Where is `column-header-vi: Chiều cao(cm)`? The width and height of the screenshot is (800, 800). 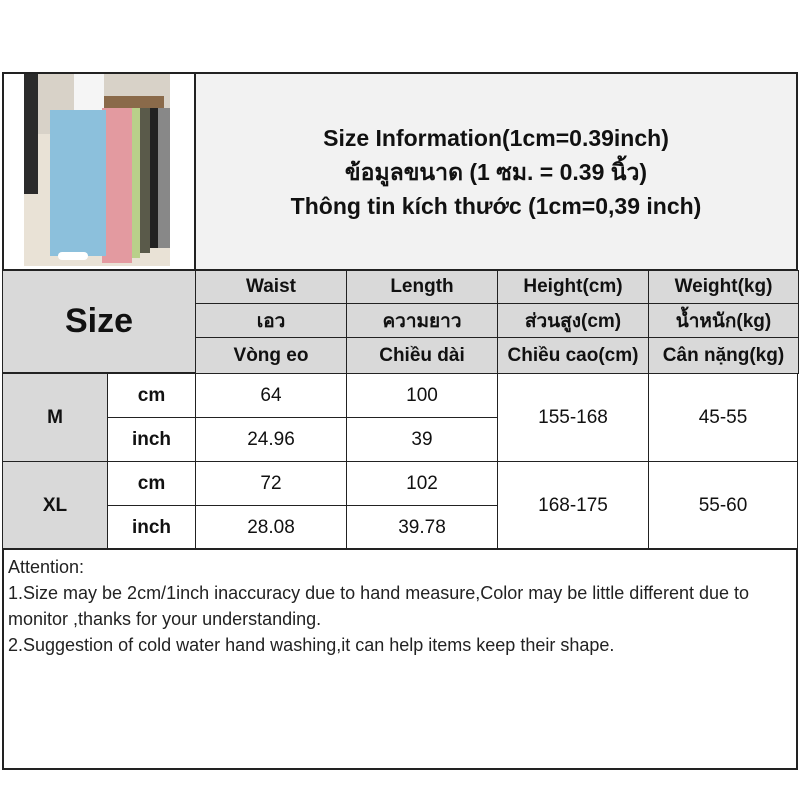 column-header-vi: Chiều cao(cm) is located at coordinates (573, 355).